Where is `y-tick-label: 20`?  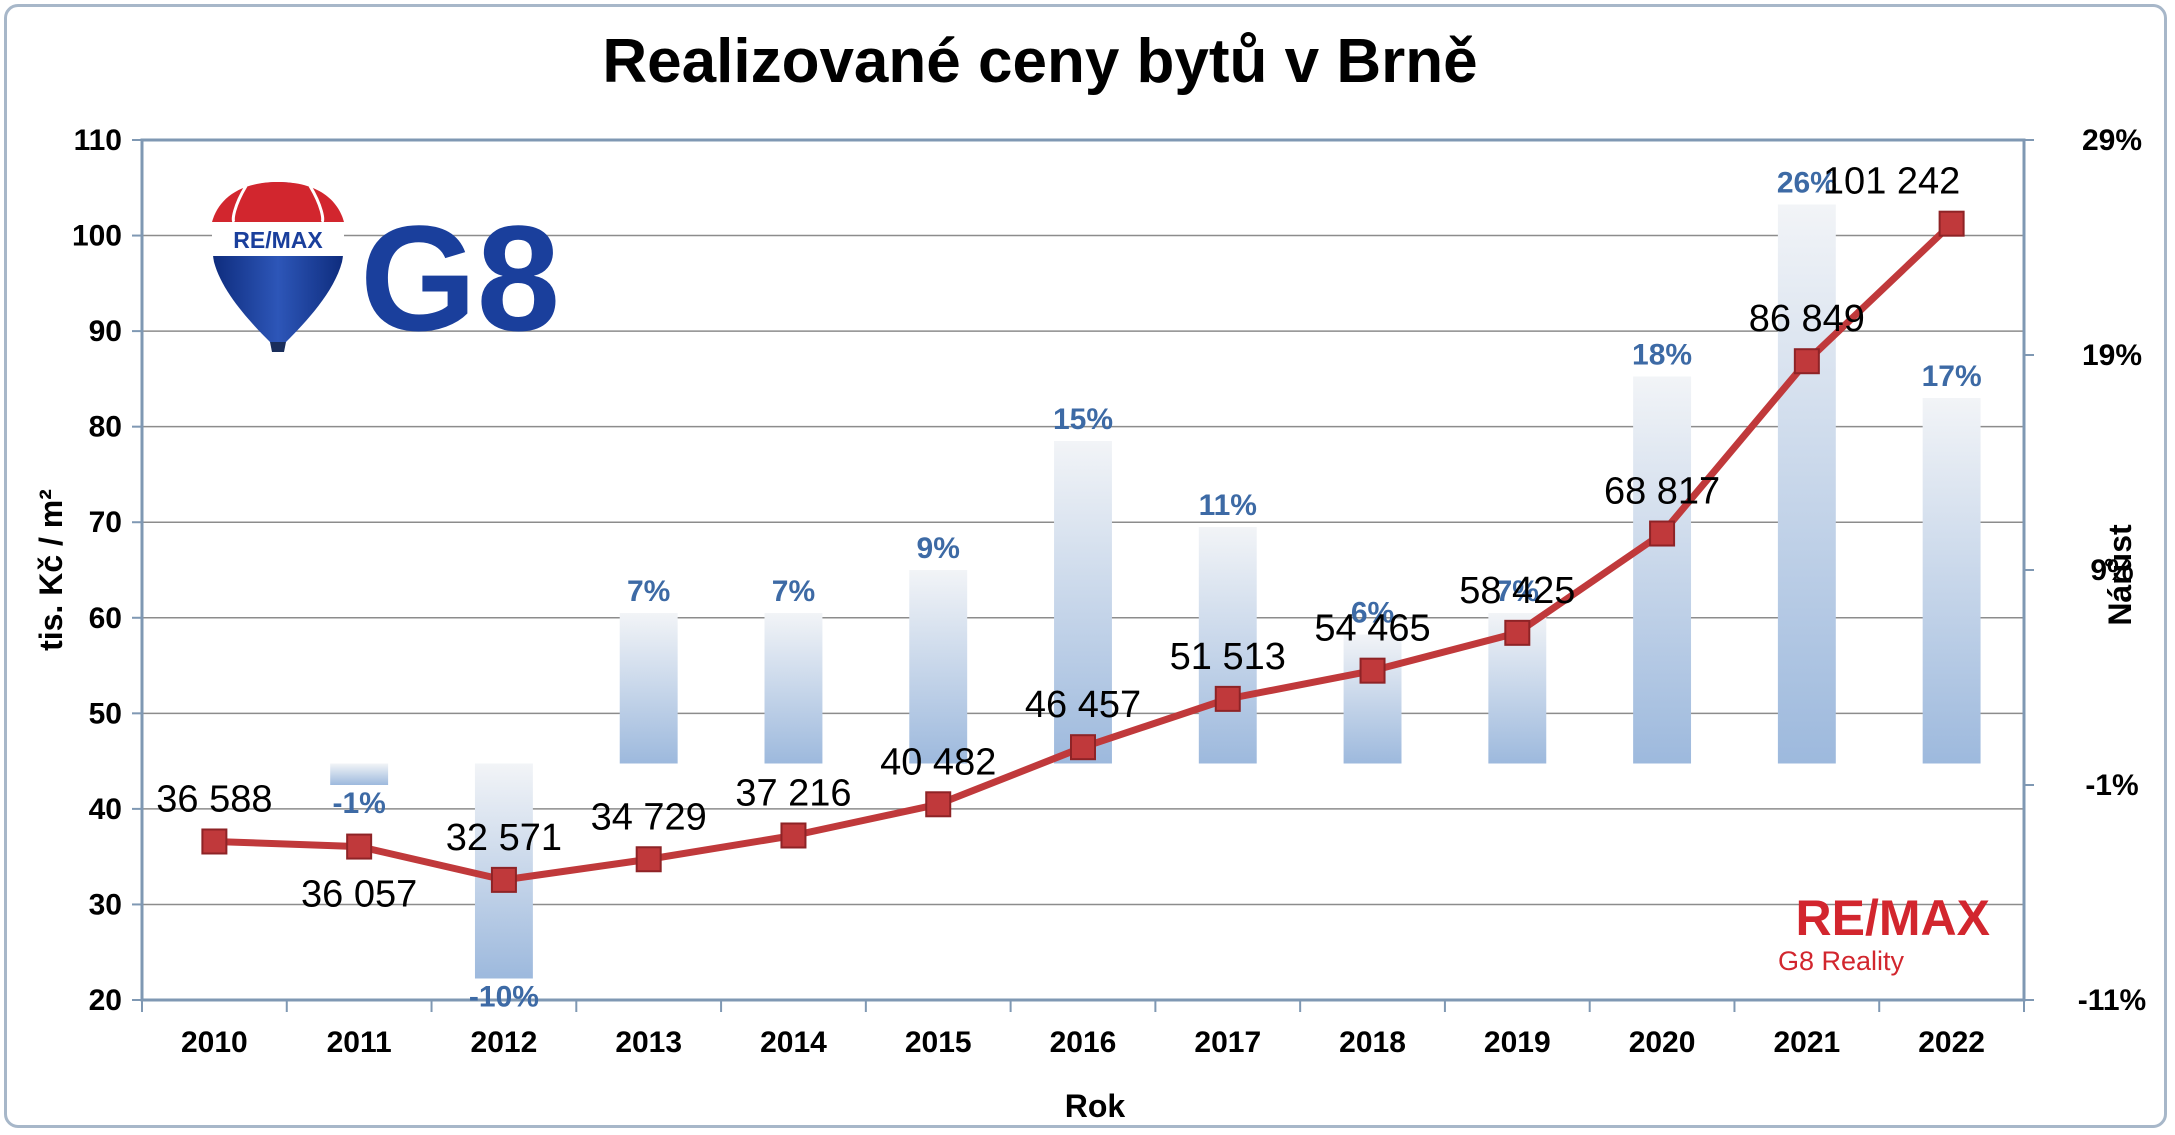 y-tick-label: 20 is located at coordinates (105, 1000).